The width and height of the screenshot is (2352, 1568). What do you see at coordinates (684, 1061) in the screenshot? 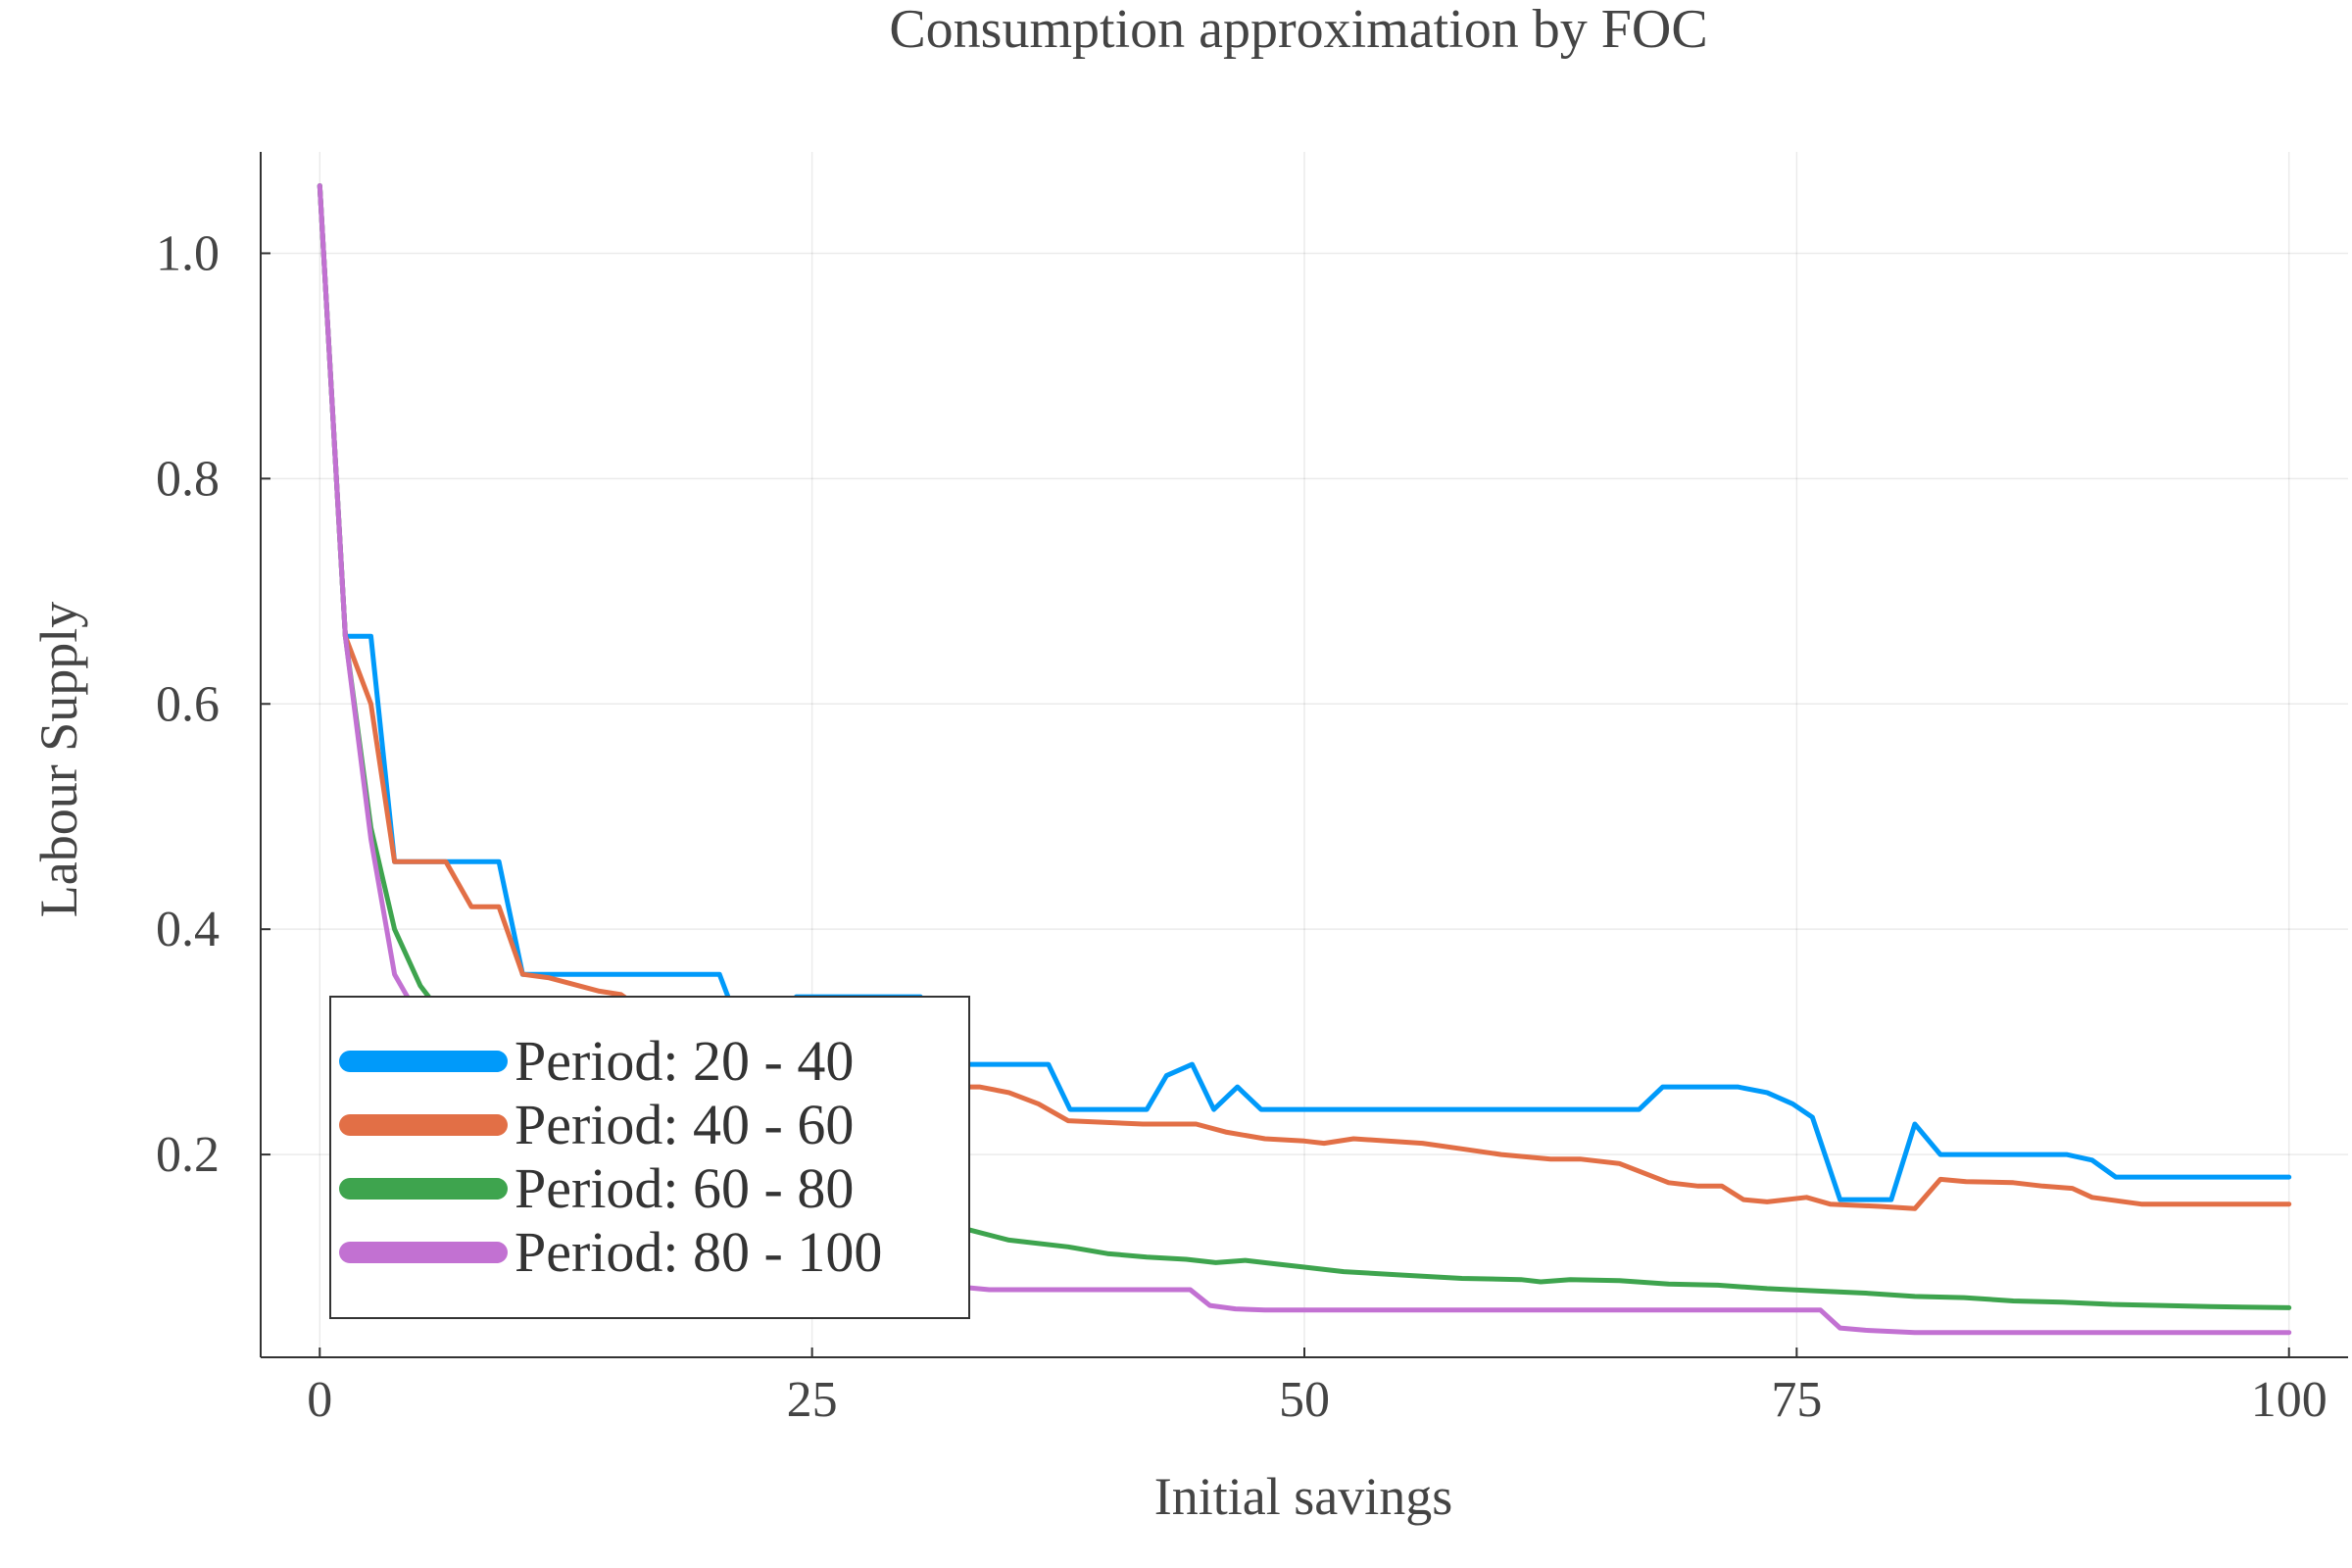
I see `legend-label: Period: 20 - 40` at bounding box center [684, 1061].